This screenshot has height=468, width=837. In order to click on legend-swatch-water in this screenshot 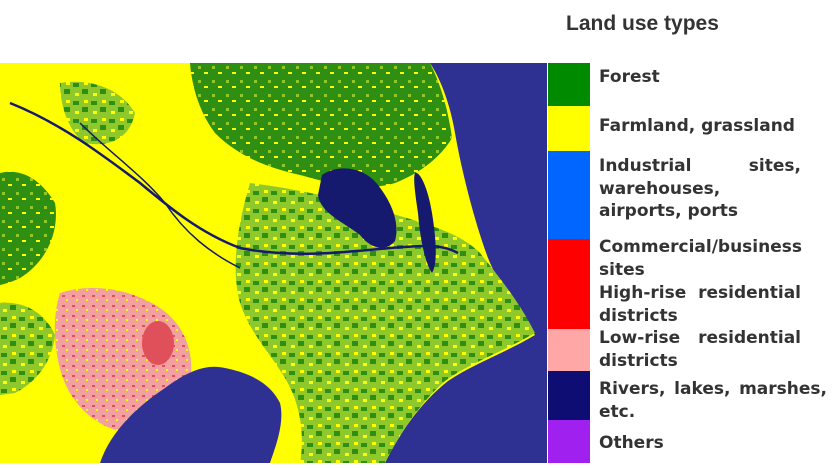, I will do `click(569, 395)`.